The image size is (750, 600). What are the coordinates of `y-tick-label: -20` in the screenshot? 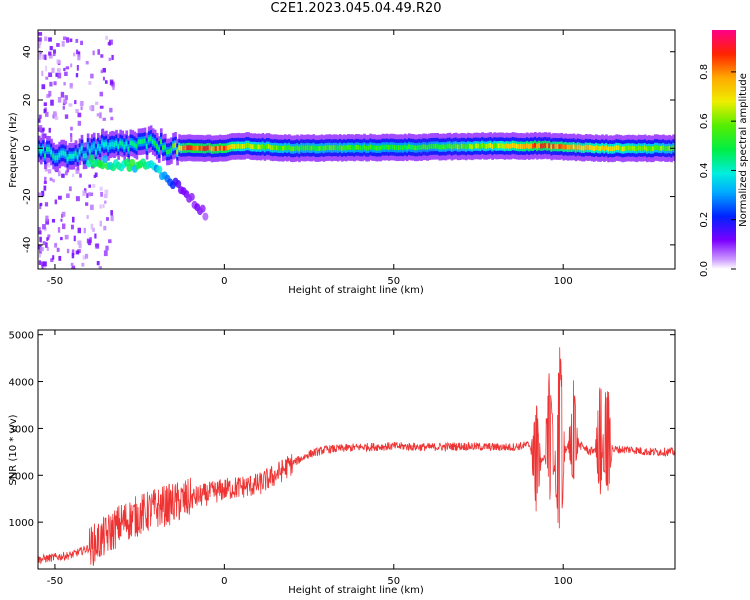 It's located at (27, 196).